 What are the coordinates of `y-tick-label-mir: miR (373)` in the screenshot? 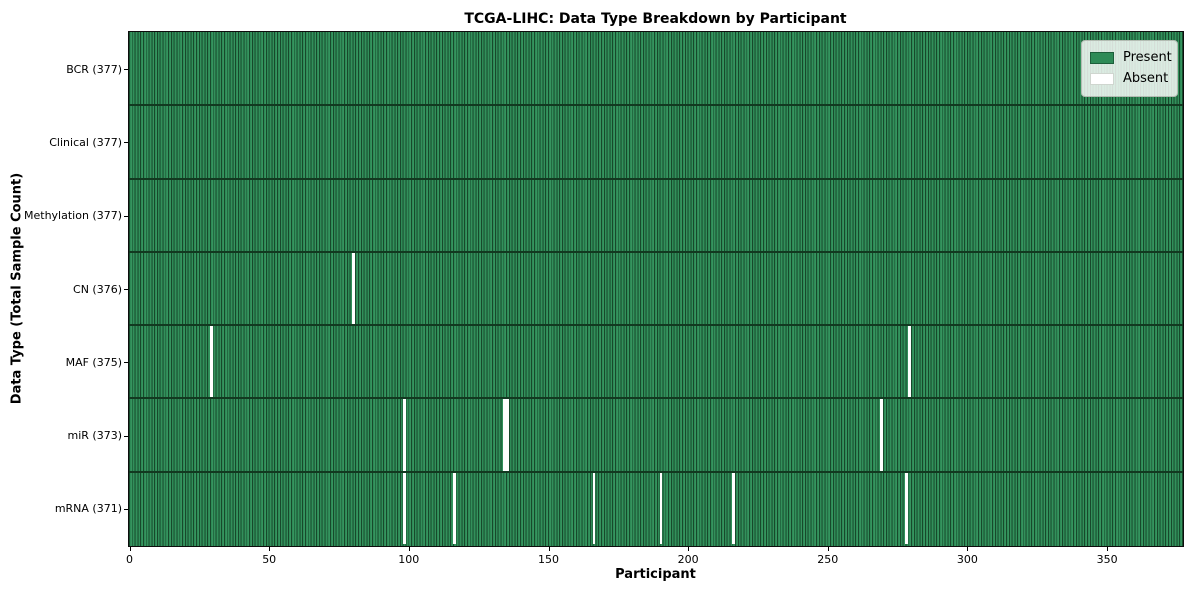 It's located at (95, 436).